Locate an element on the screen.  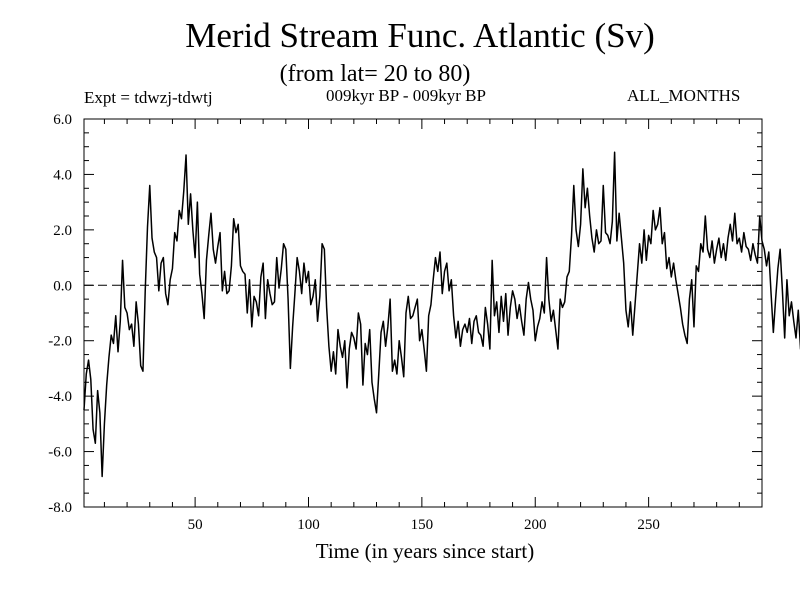
period-label: 009kyr BP - 009kyr BP is located at coordinates (406, 95).